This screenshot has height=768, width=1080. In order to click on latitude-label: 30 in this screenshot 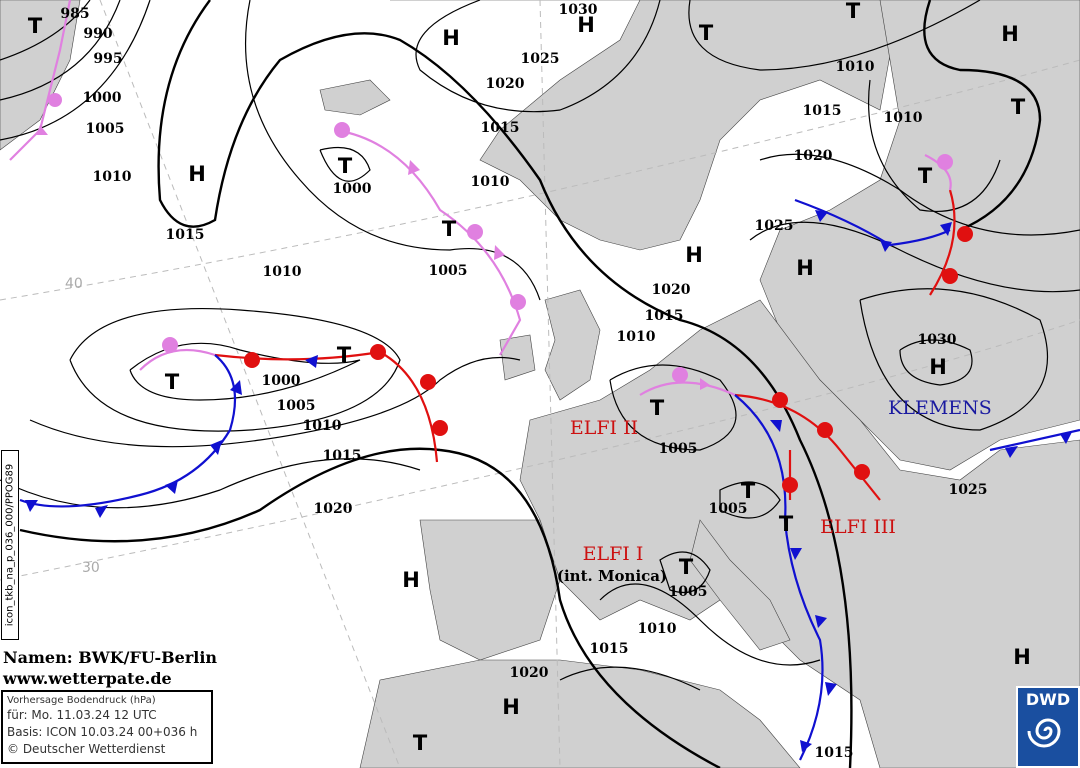, I will do `click(91, 568)`.